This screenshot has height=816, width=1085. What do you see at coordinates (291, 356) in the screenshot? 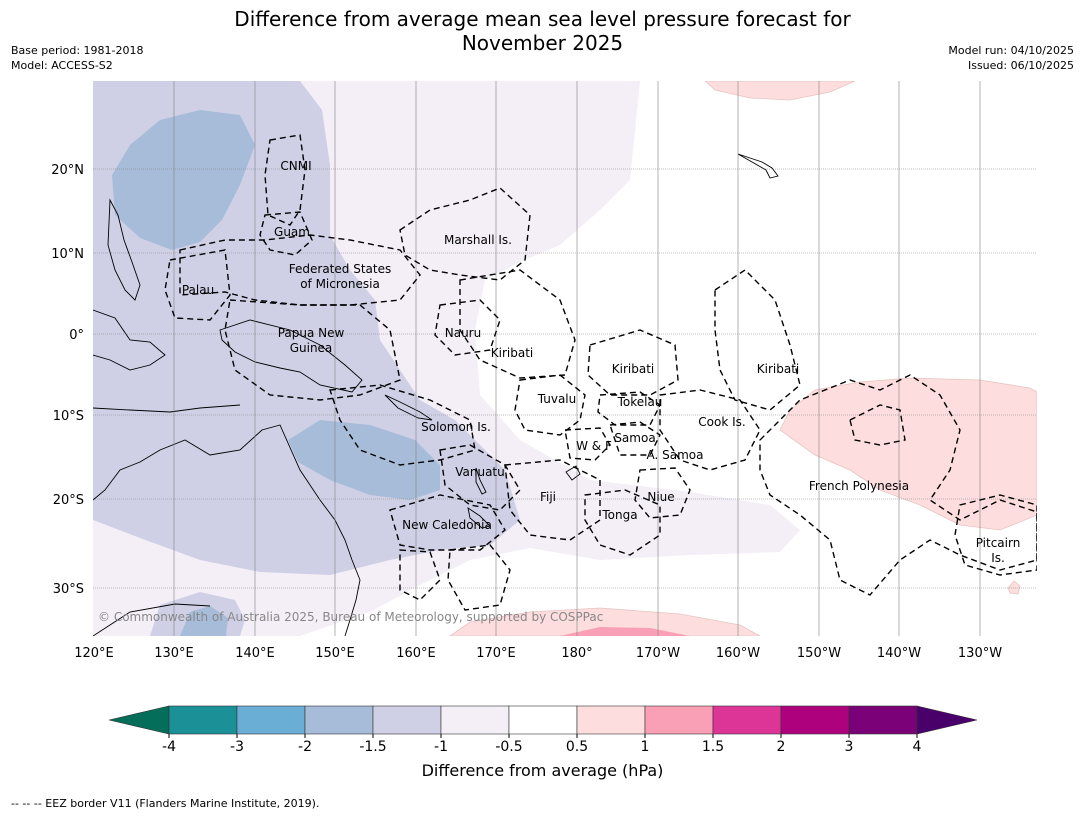
I see `new-guinea-coast` at bounding box center [291, 356].